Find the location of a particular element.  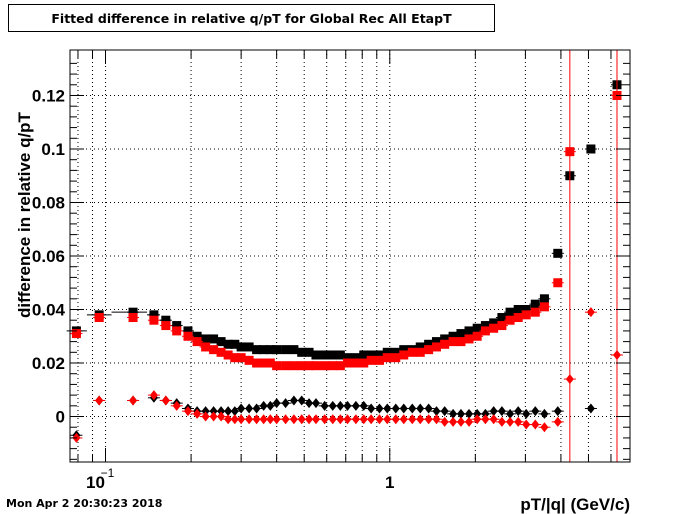

y-tick-label: 0.1 is located at coordinates (53, 149).